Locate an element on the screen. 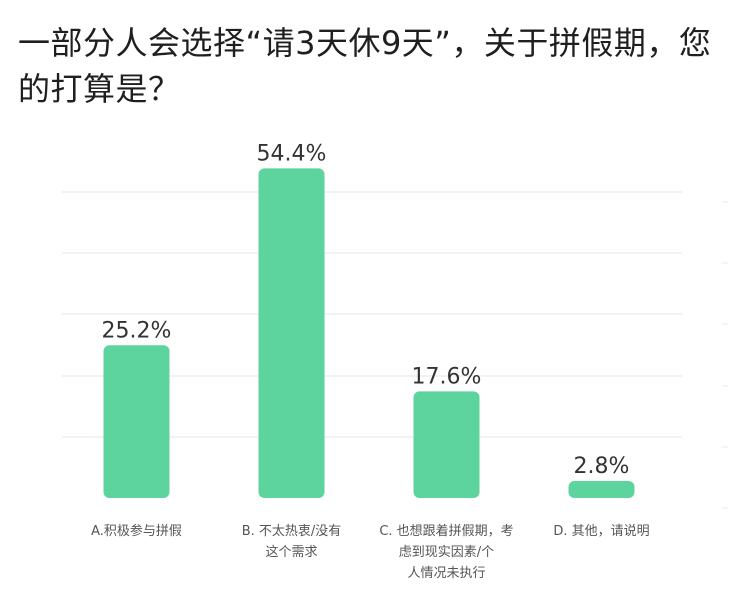 Image resolution: width=750 pixels, height=600 pixels. category-label: C. 也想跟着拼假期，考 虑到现实因素/个 人情况未执行 is located at coordinates (447, 552).